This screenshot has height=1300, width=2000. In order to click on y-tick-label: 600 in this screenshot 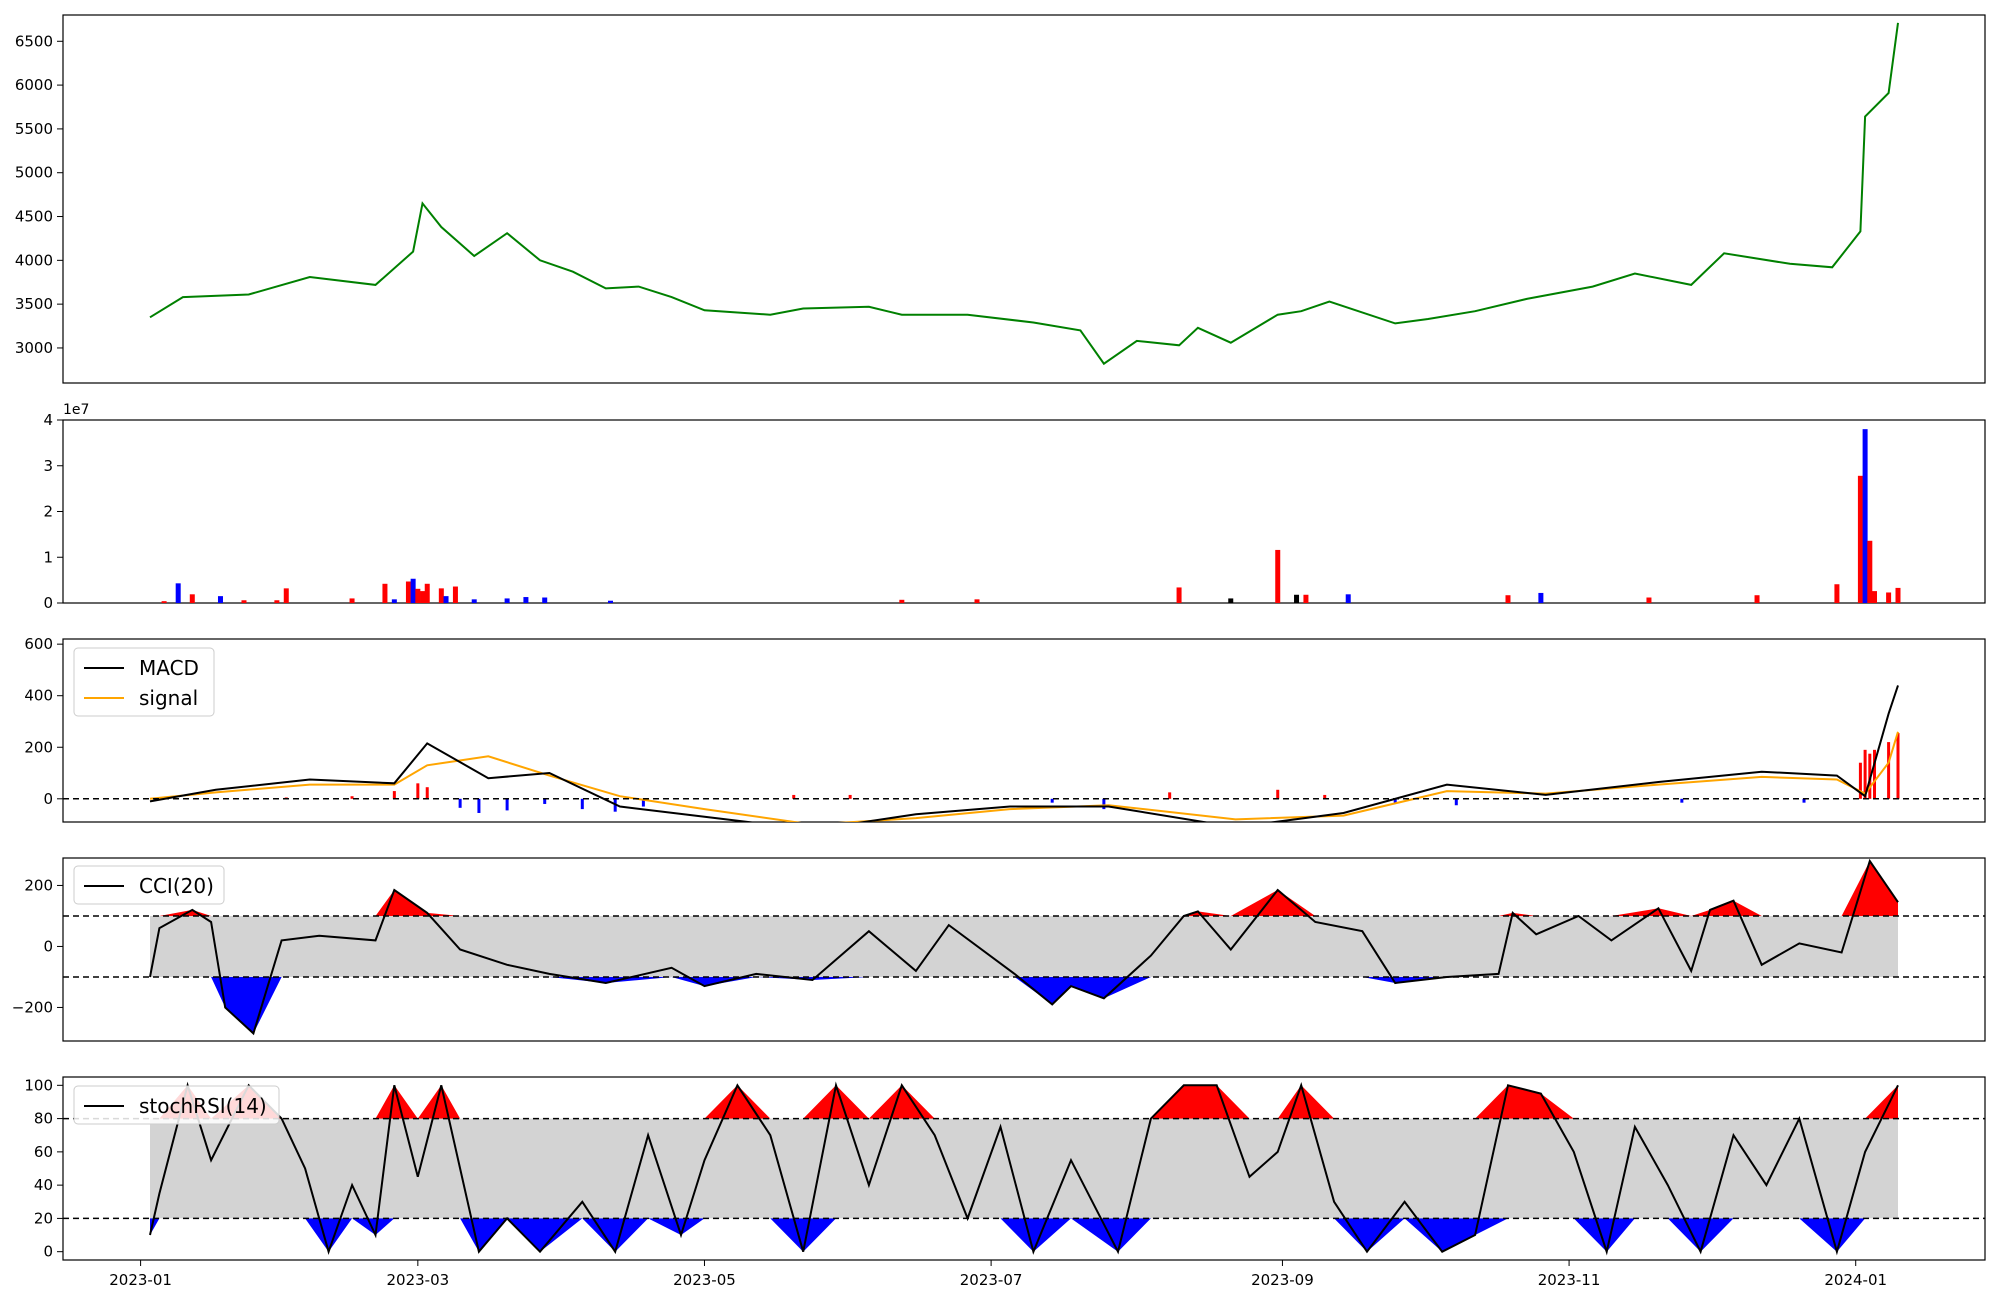, I will do `click(38, 644)`.